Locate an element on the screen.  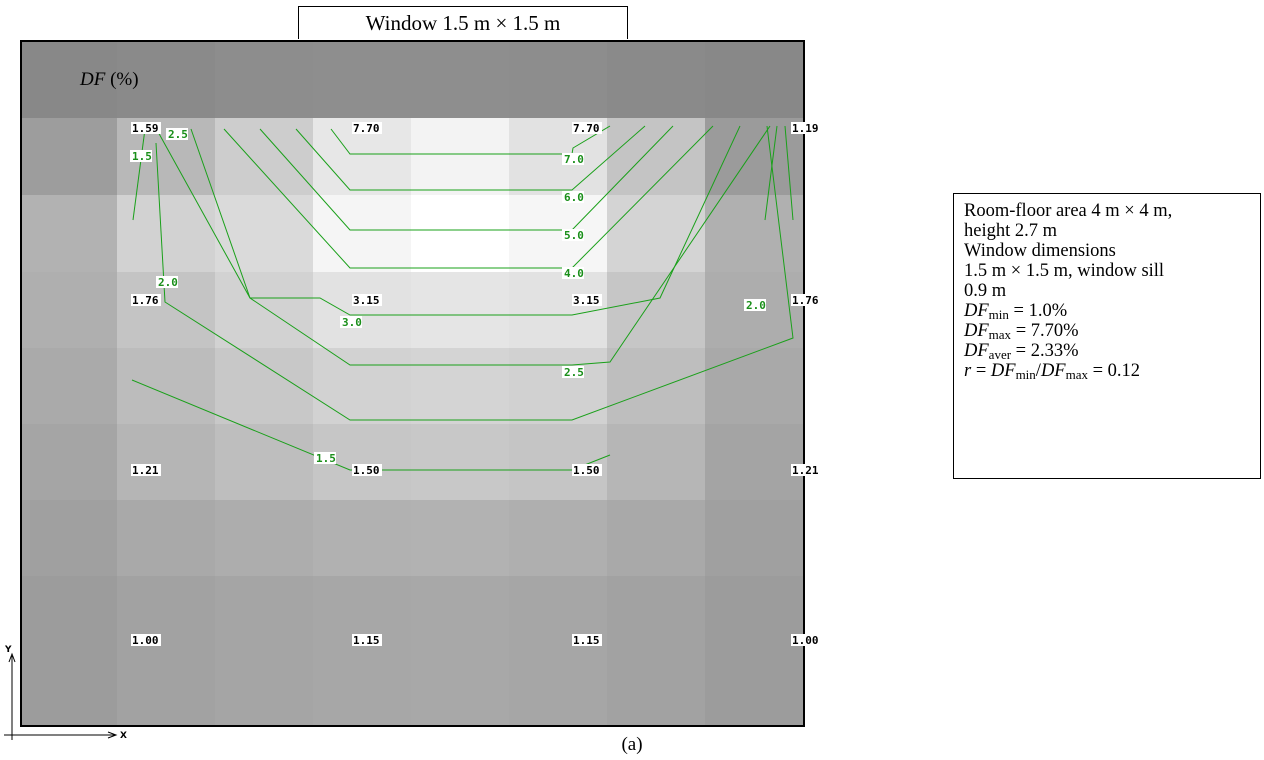
df-label-symbol: DF is located at coordinates (92, 79).